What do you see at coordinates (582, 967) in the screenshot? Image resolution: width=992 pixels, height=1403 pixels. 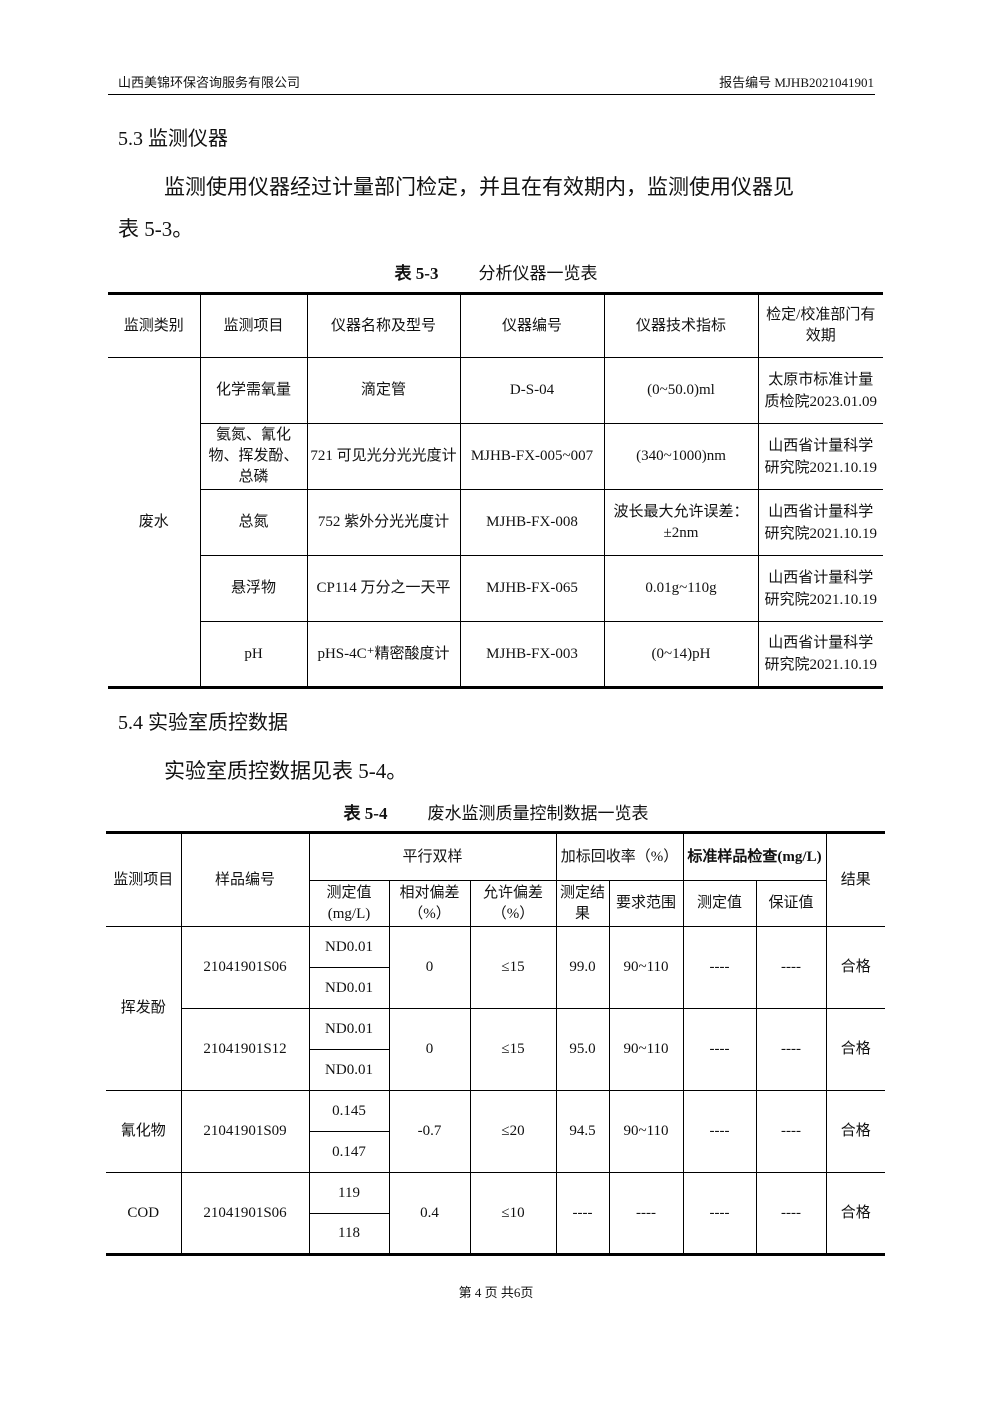 I see `table-cell: 99.0` at bounding box center [582, 967].